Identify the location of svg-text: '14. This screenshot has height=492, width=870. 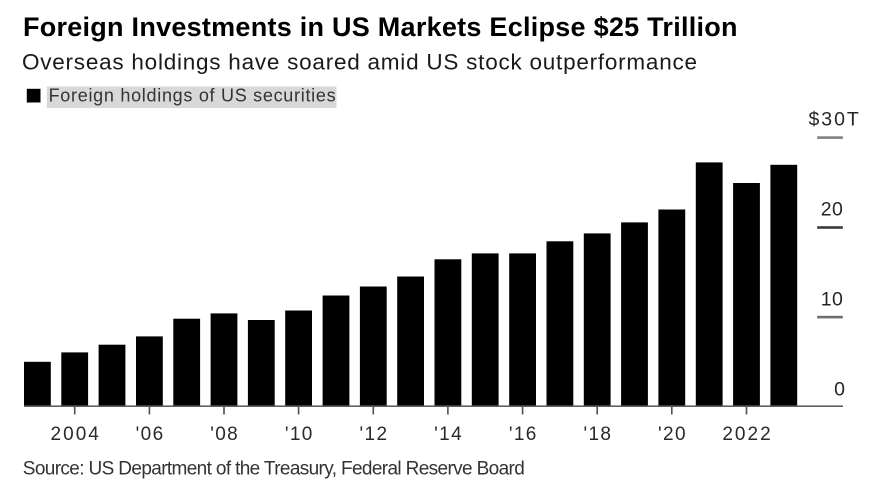
(448, 434).